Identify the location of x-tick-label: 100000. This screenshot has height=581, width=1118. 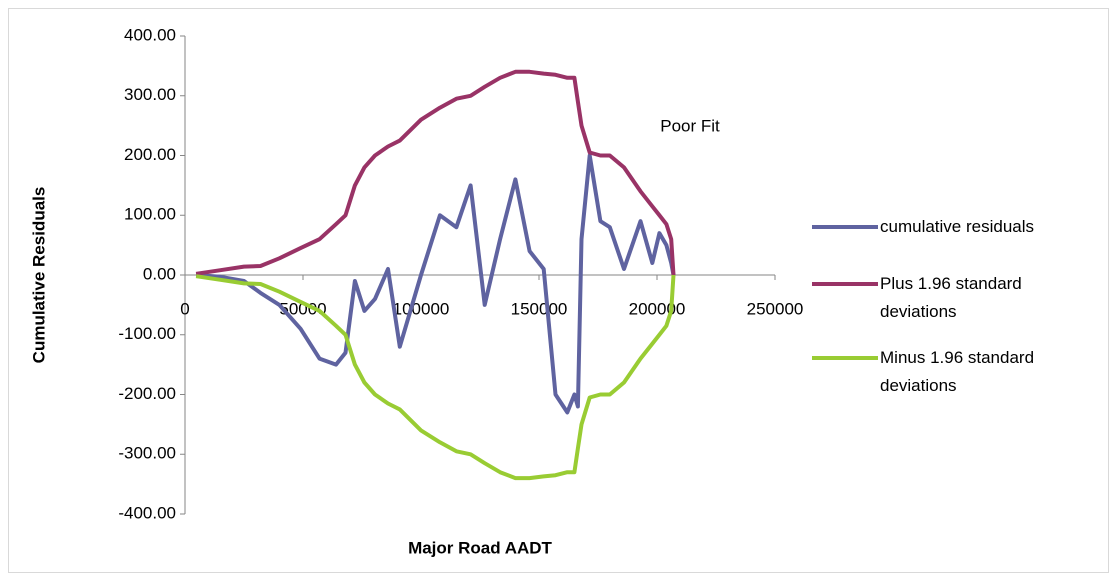
(421, 308).